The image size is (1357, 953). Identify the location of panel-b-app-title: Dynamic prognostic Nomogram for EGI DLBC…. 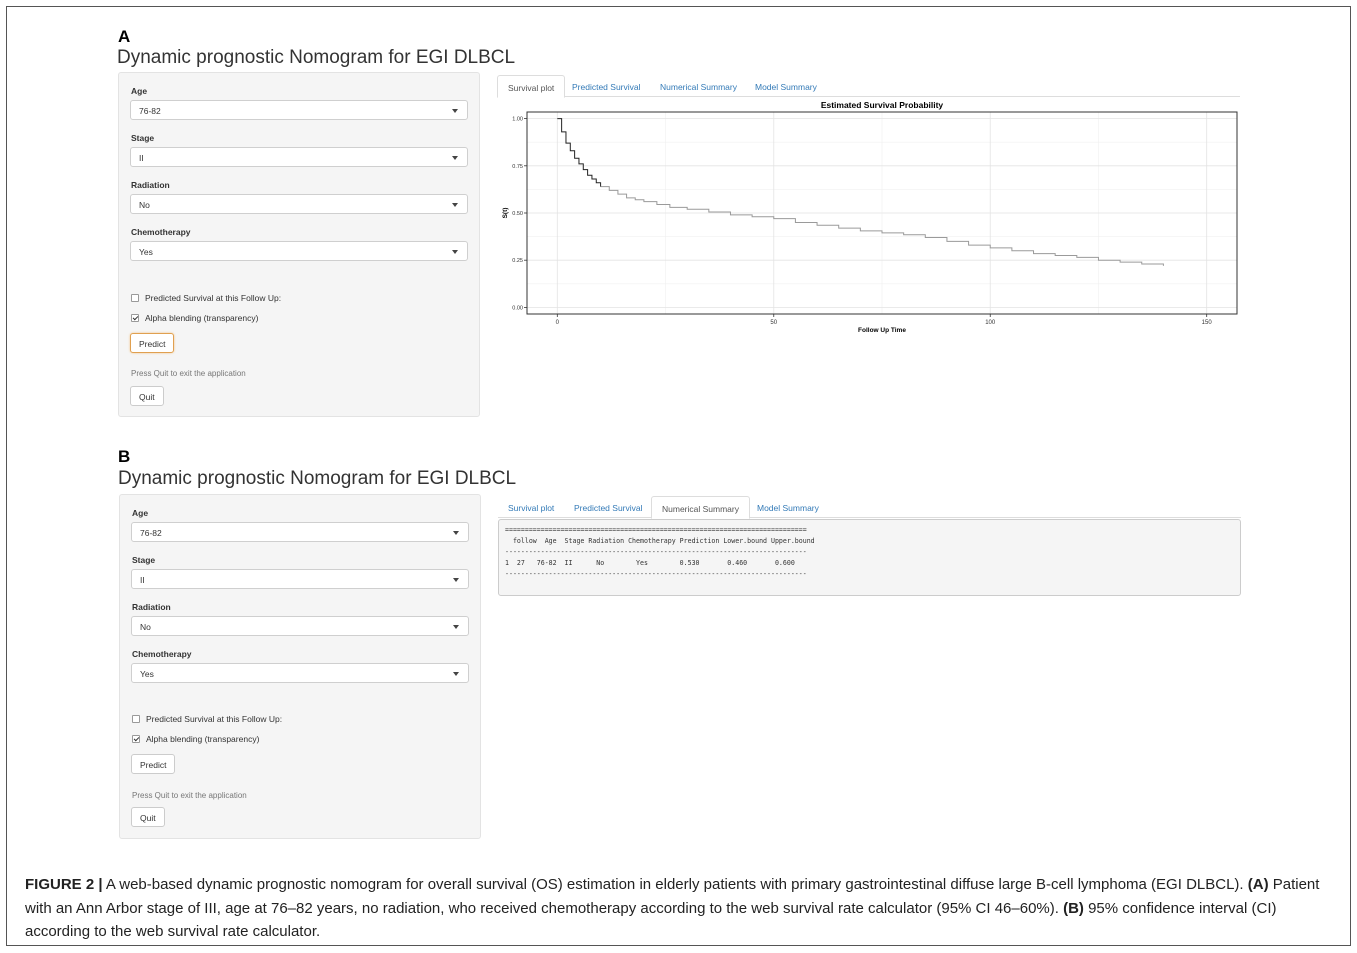
(317, 478).